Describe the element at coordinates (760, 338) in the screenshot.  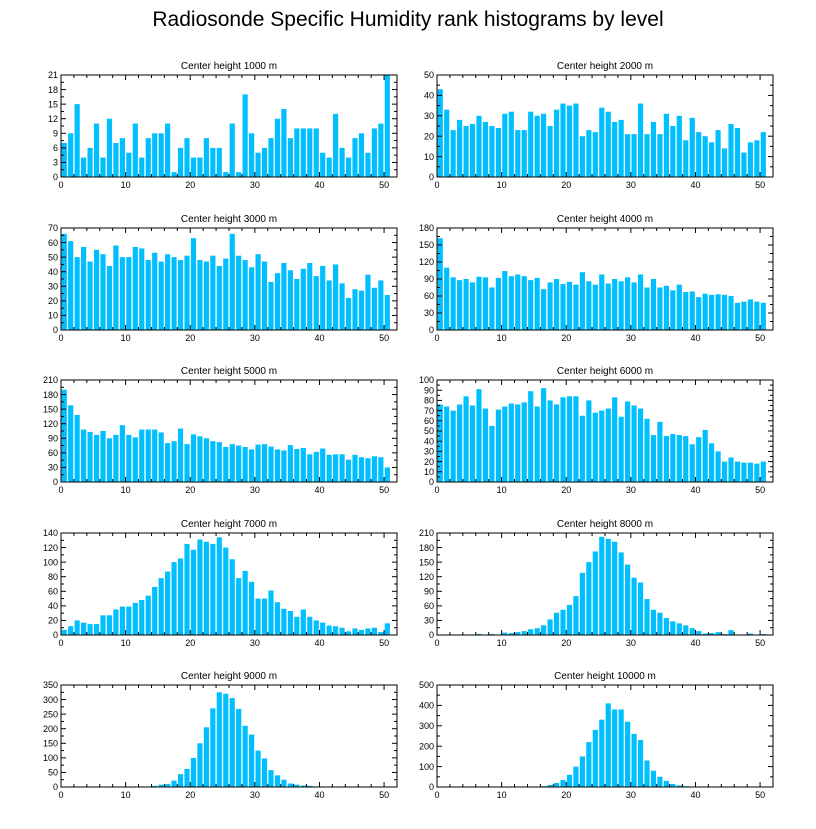
I see `x-tick-label: 50` at that location.